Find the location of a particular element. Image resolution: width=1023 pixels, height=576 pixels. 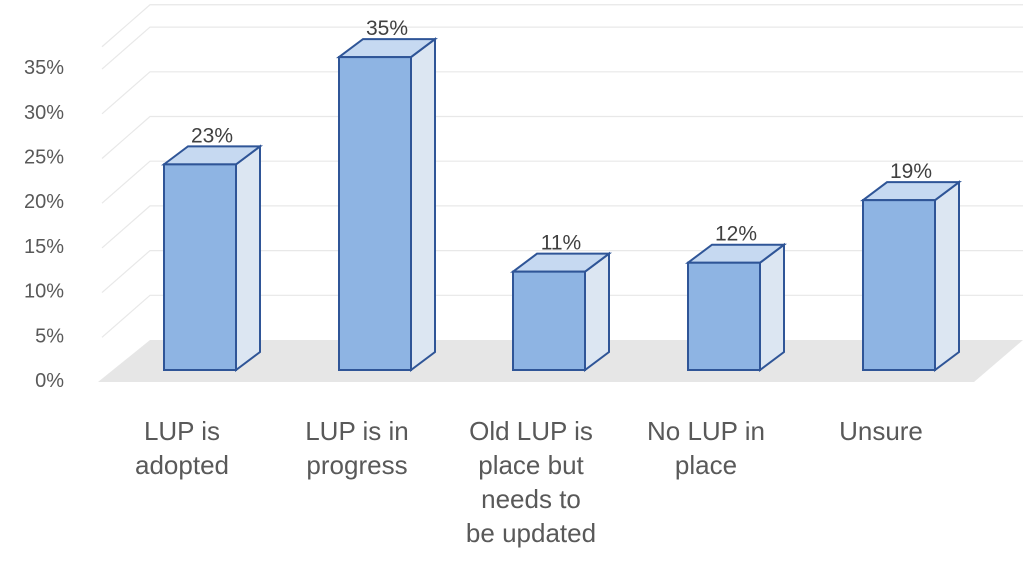

x-tick-label-line: place is located at coordinates (706, 465).